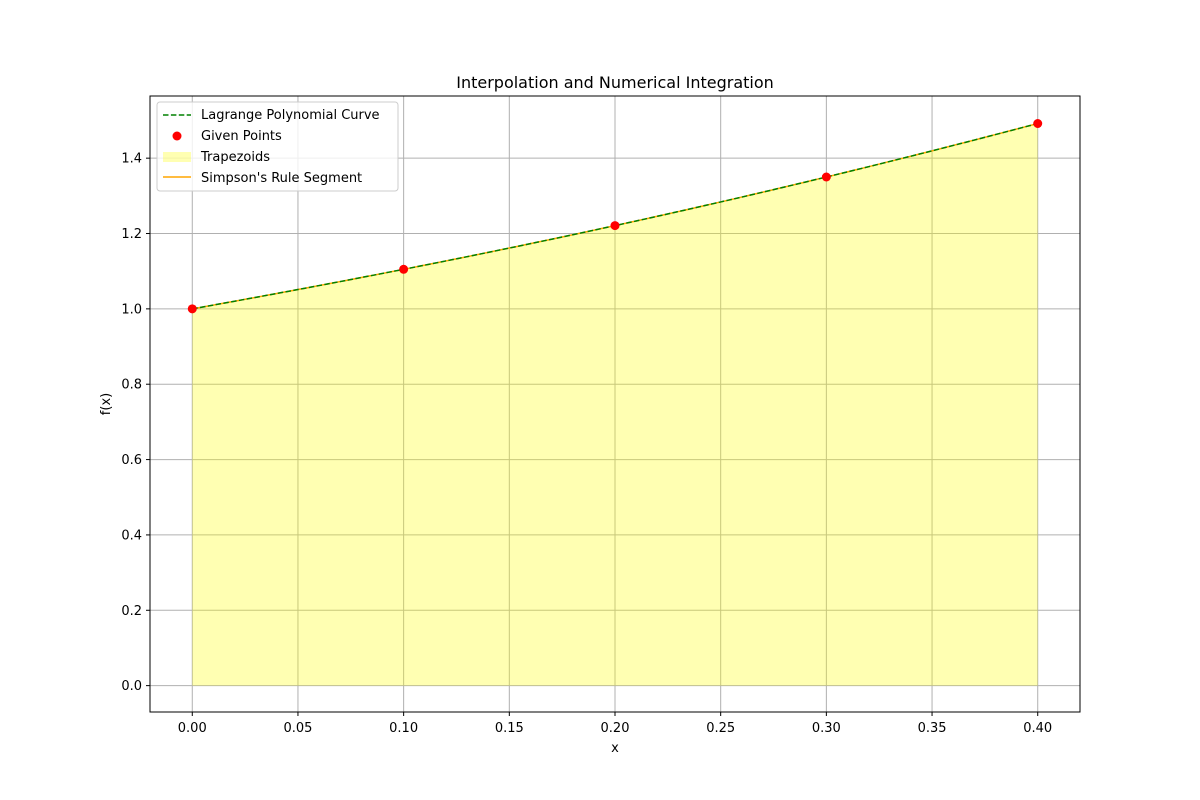 The height and width of the screenshot is (800, 1200). Describe the element at coordinates (615, 82) in the screenshot. I see `chart-title: Interpolation and Numerical Integration` at that location.